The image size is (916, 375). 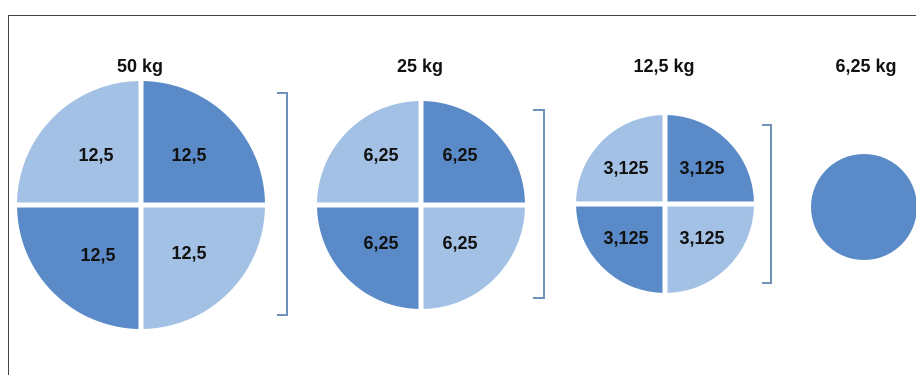 I want to click on stage-2-quarter-top-left, so click(x=369, y=153).